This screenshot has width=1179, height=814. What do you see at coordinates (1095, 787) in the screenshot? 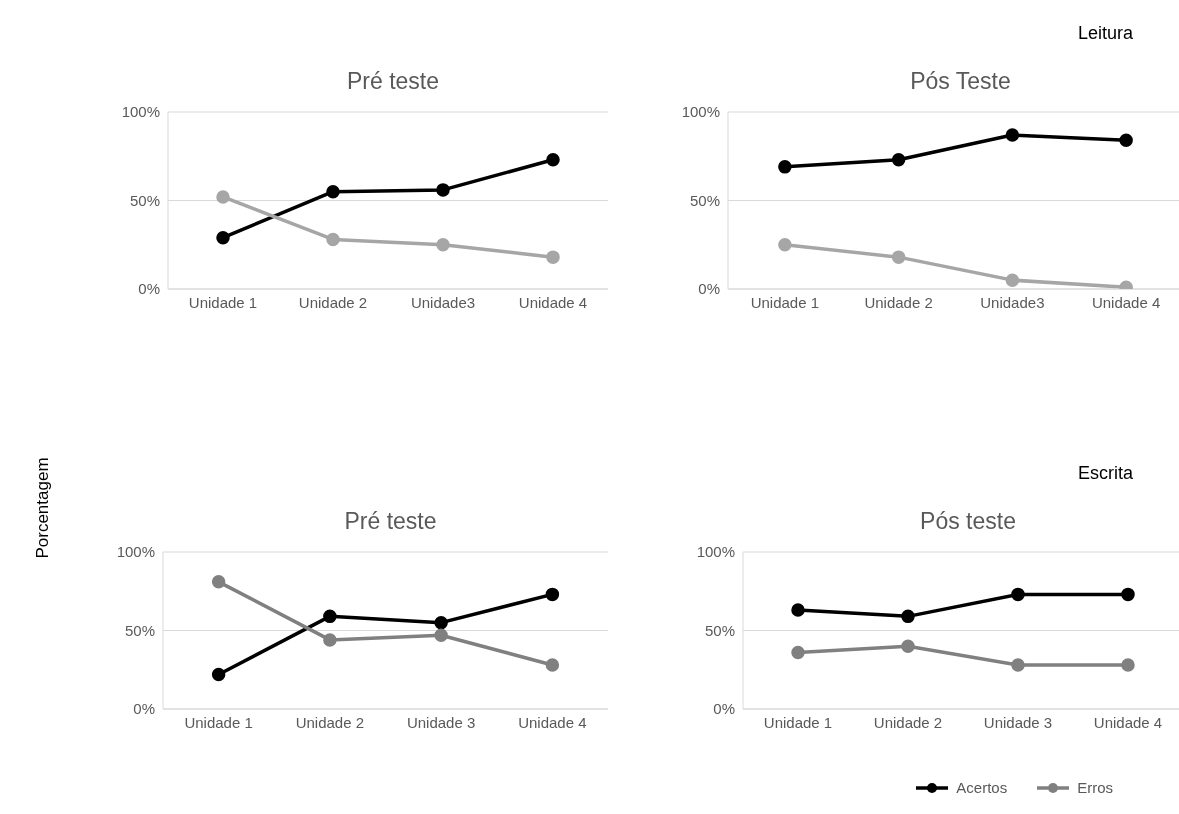
I see `legend-label: Erros` at bounding box center [1095, 787].